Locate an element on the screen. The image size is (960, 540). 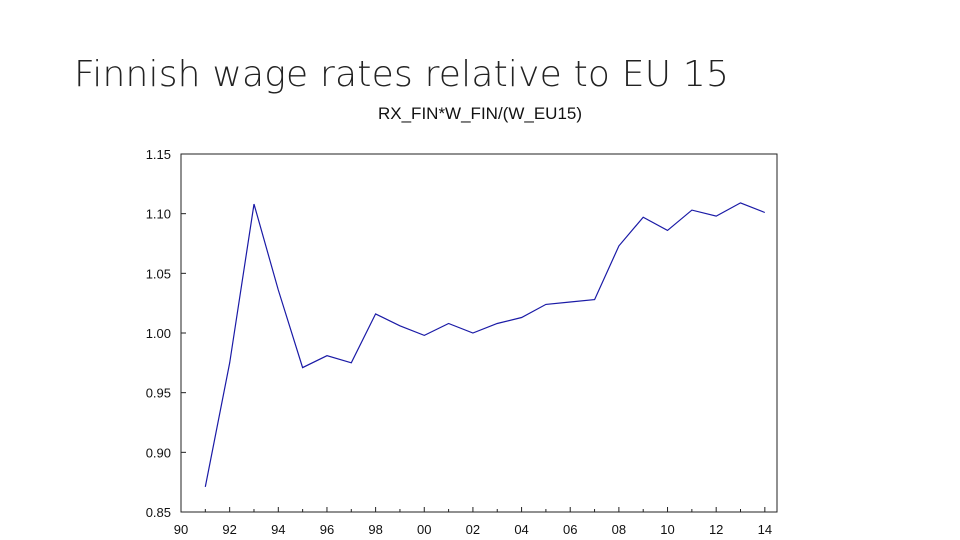
x-tick-label: 14 is located at coordinates (765, 529).